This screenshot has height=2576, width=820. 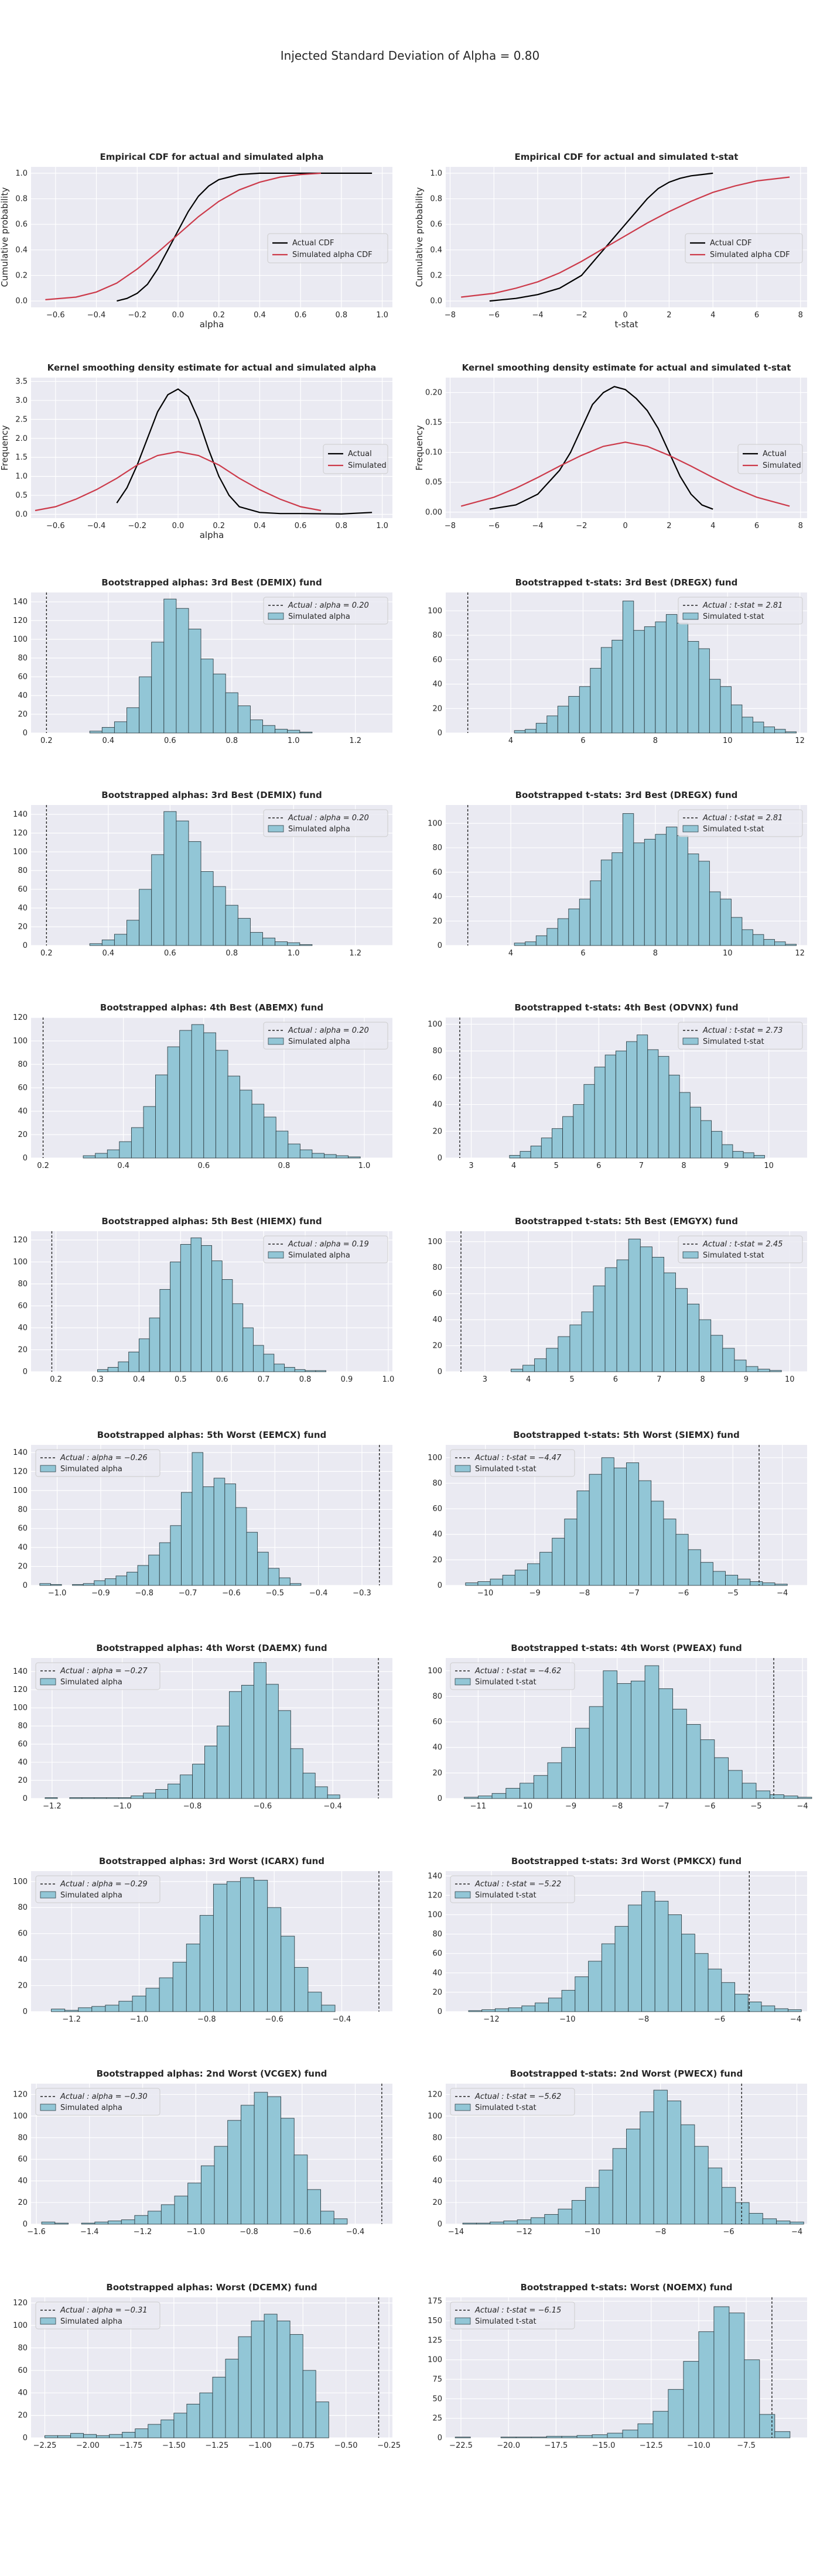 What do you see at coordinates (524, 2232) in the screenshot?
I see `x-tick-label: −12` at bounding box center [524, 2232].